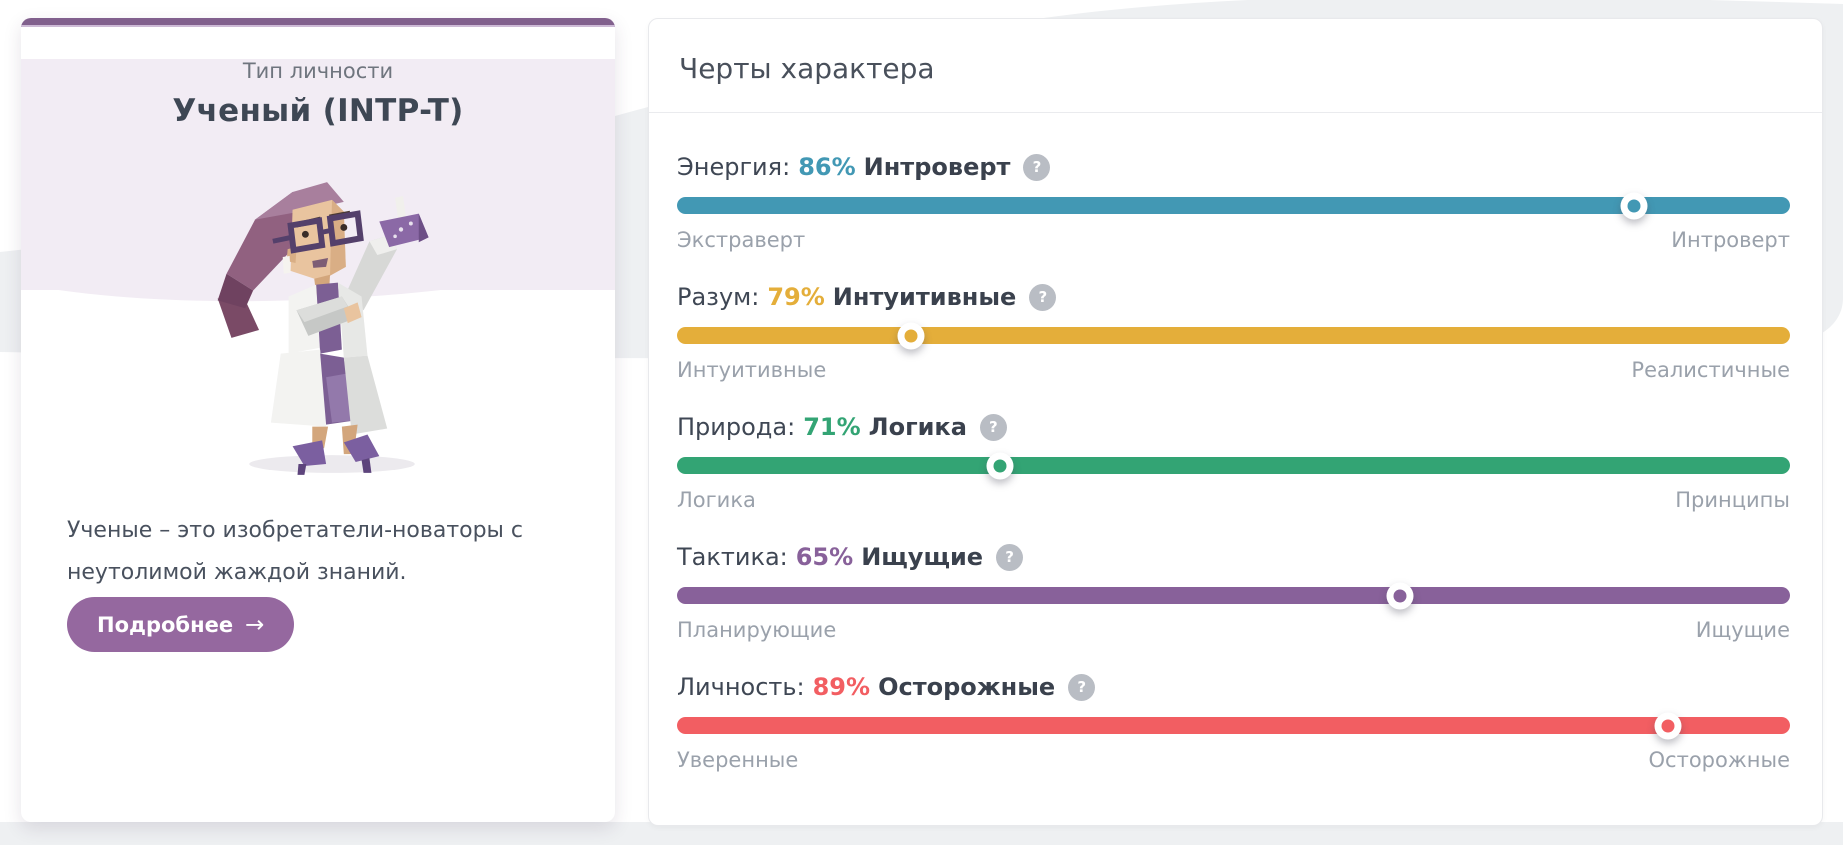  I want to click on trait-percent: 65%, so click(824, 557).